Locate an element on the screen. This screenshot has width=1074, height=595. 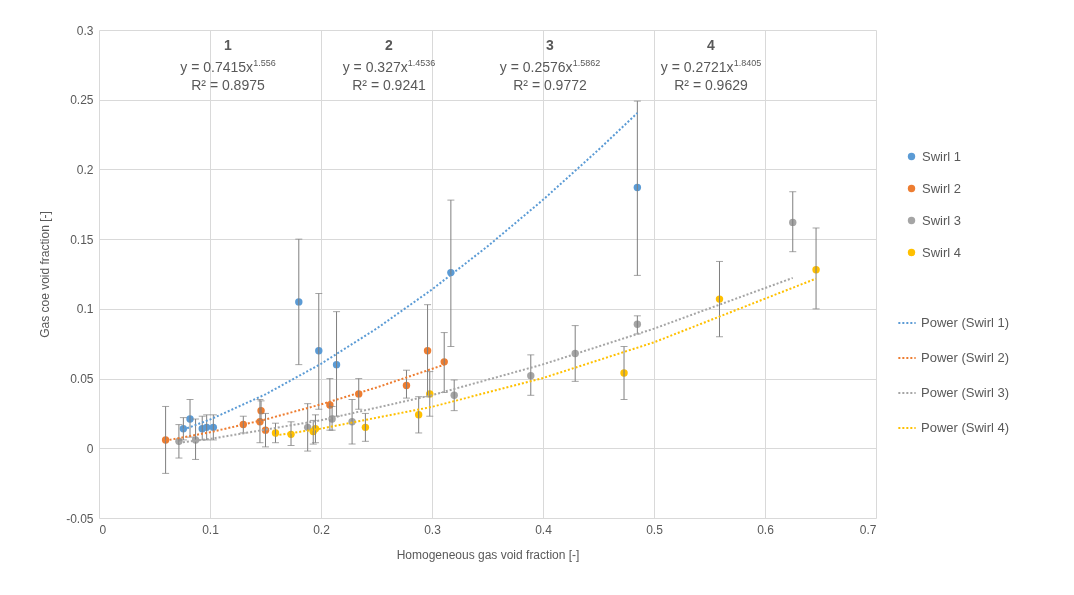
x-axis-title: Homogeneous gas void fraction [-] is located at coordinates (488, 554).